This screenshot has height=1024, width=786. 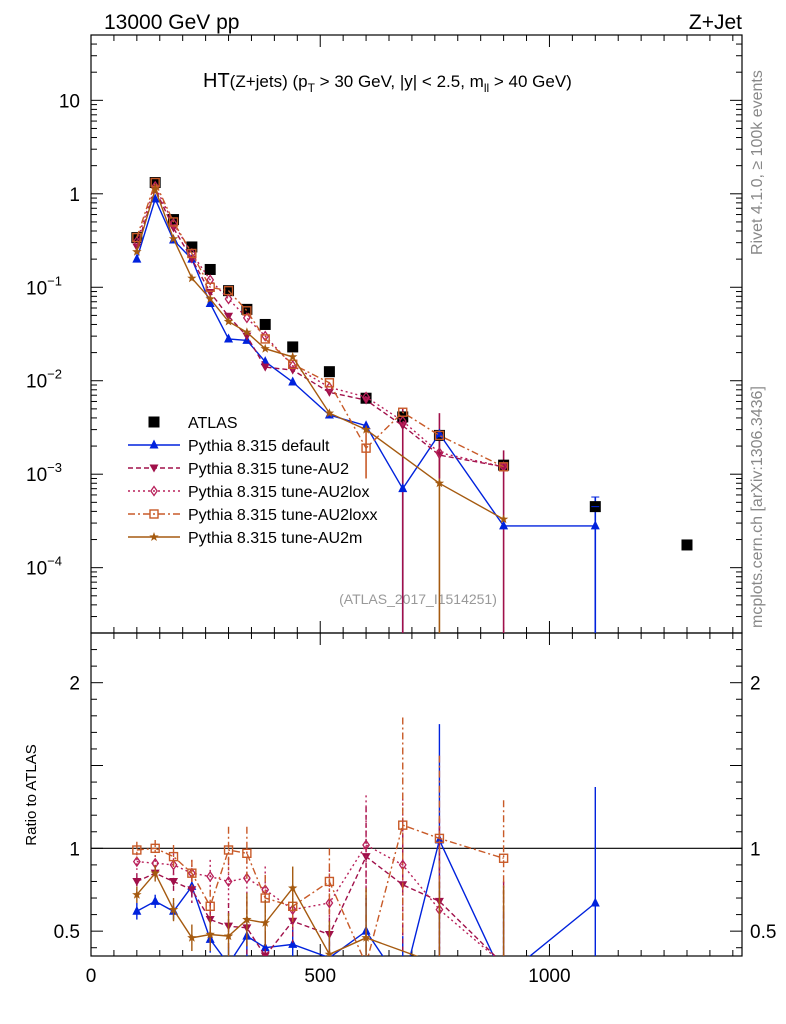 What do you see at coordinates (320, 918) in the screenshot?
I see `ratio-series-AU2m` at bounding box center [320, 918].